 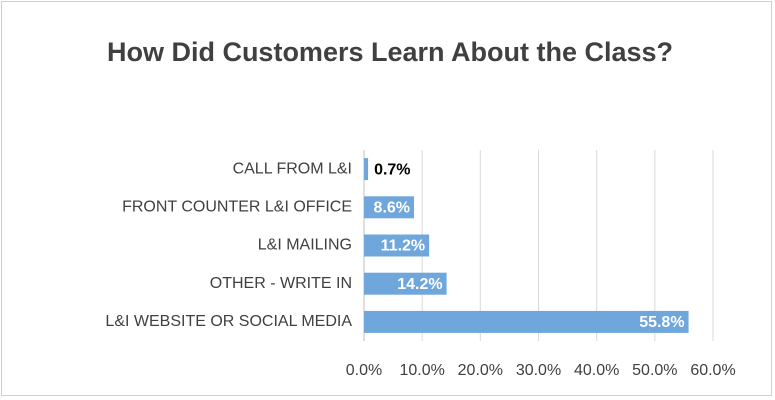 What do you see at coordinates (480, 370) in the screenshot?
I see `x-tick-label: 20.0%` at bounding box center [480, 370].